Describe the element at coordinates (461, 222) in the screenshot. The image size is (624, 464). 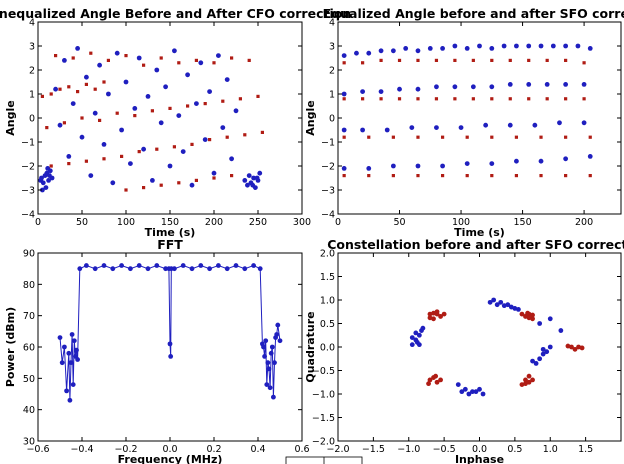
I see `x-tick-label: 100` at that location.